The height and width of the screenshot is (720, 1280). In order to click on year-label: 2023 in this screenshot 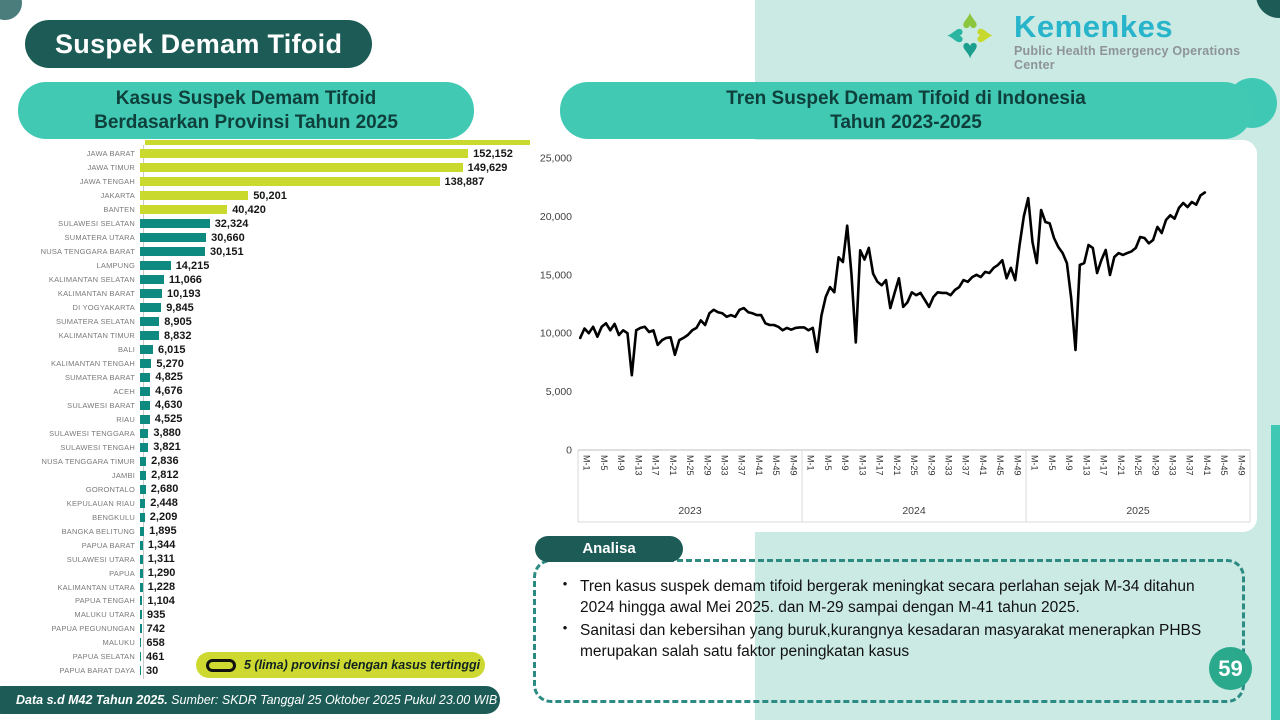, I will do `click(690, 511)`.